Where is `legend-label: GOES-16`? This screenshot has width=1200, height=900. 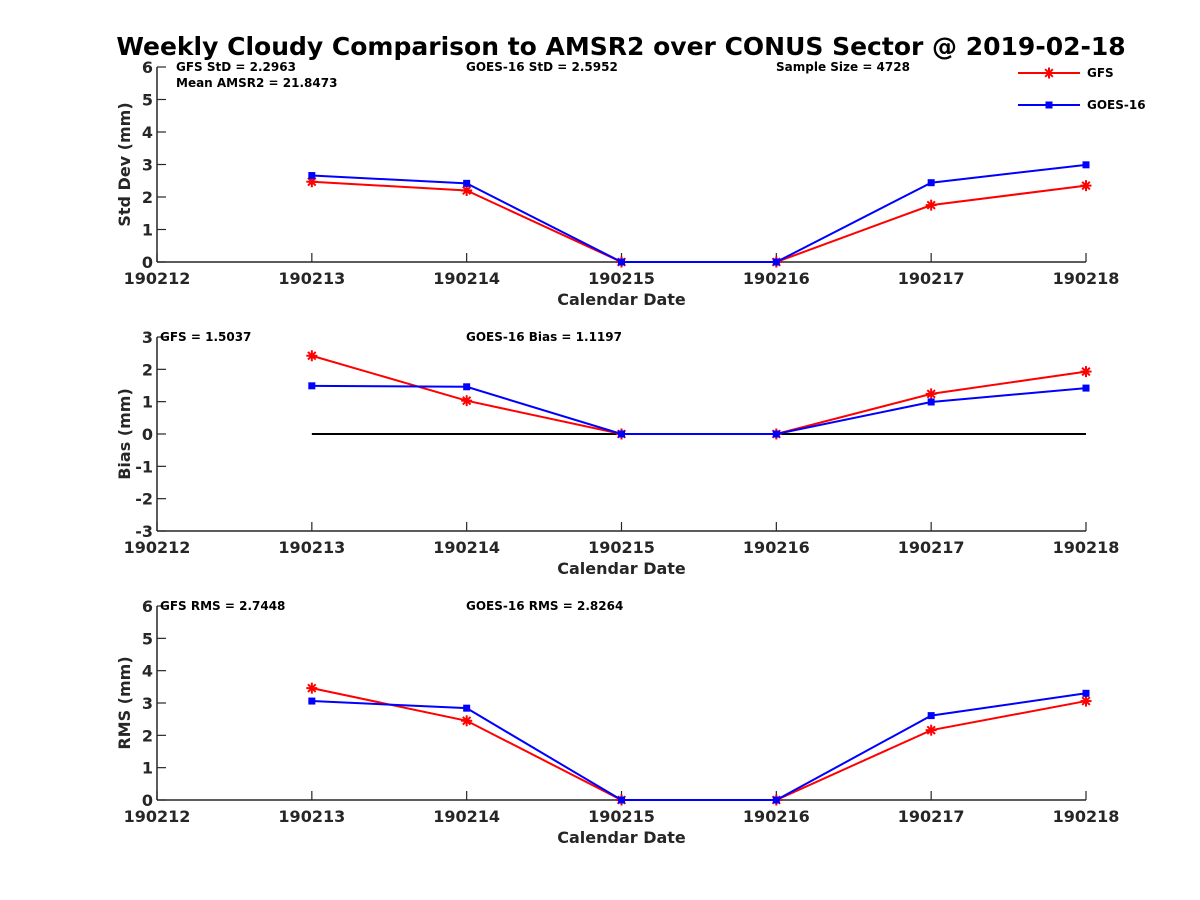 legend-label: GOES-16 is located at coordinates (1116, 105).